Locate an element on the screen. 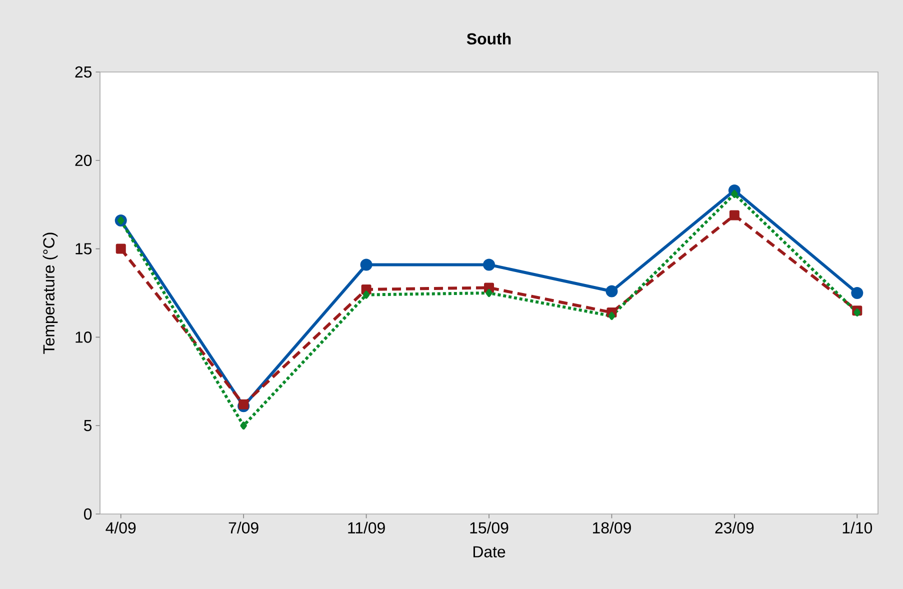 The width and height of the screenshot is (903, 589). x-tick-label: 7/09 is located at coordinates (243, 528).